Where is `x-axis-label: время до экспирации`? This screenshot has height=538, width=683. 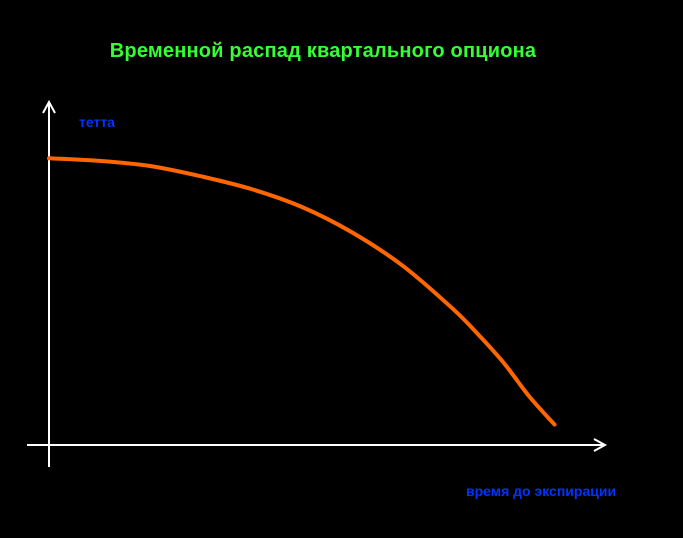
x-axis-label: время до экспирации is located at coordinates (541, 491).